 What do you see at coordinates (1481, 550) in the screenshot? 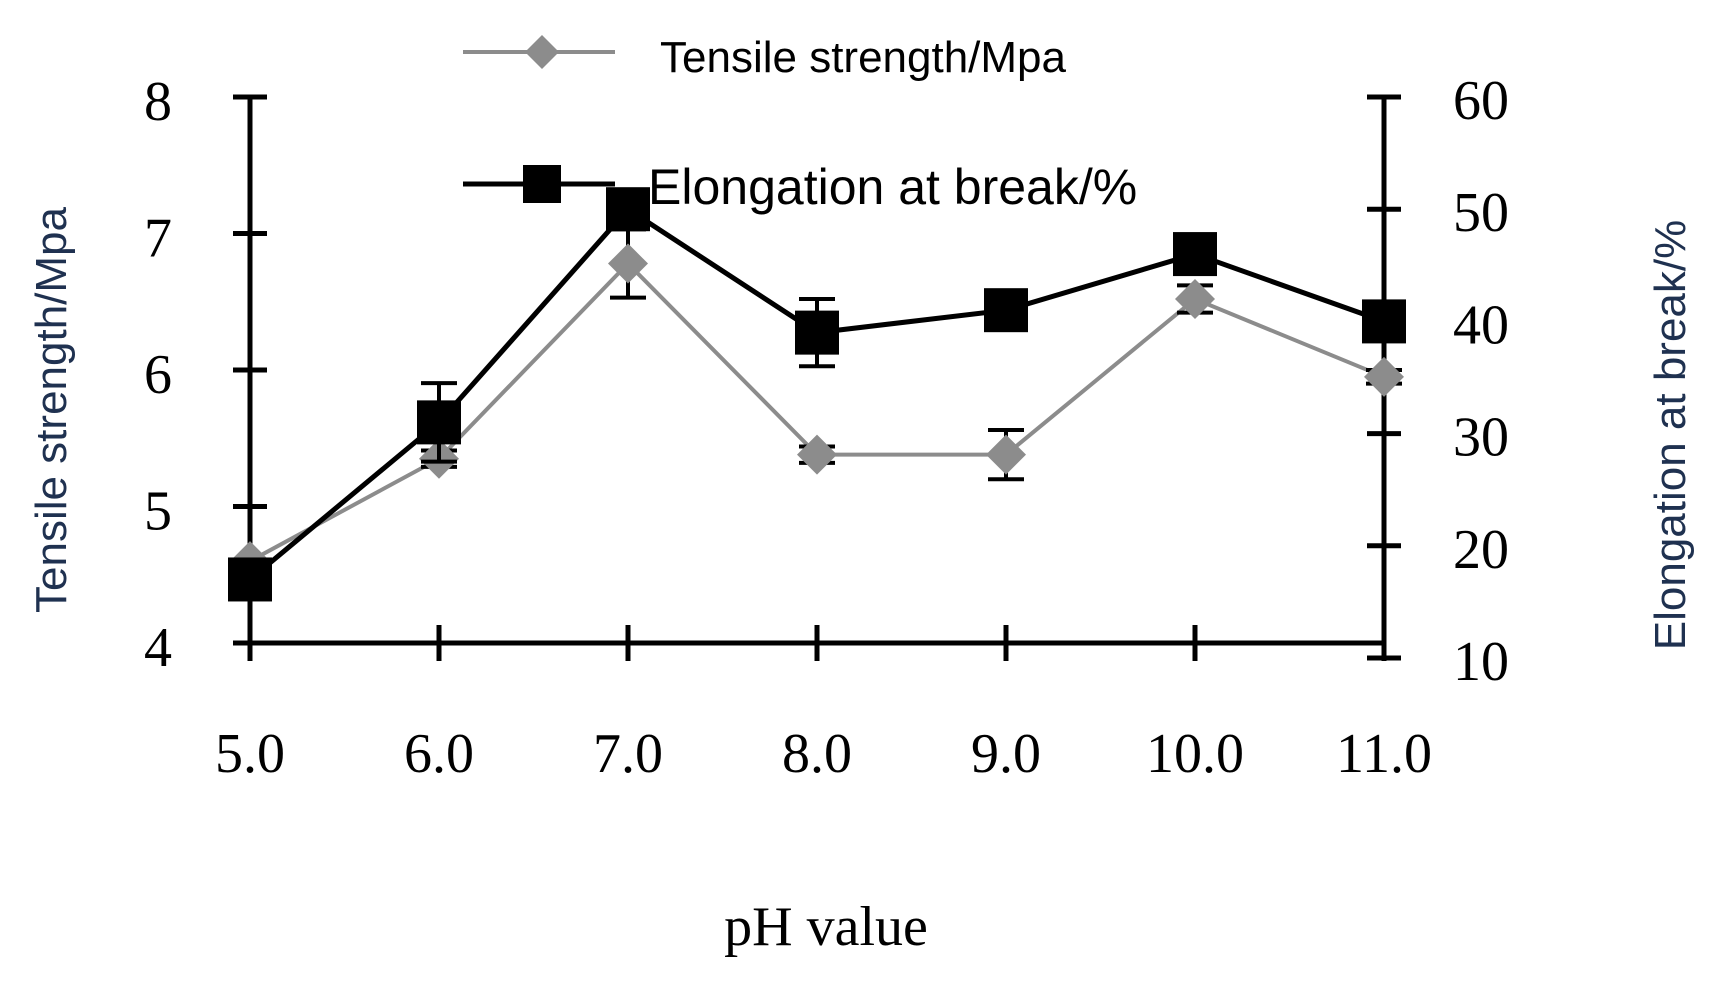
I see `y-tick-label-right: 20` at bounding box center [1481, 550].